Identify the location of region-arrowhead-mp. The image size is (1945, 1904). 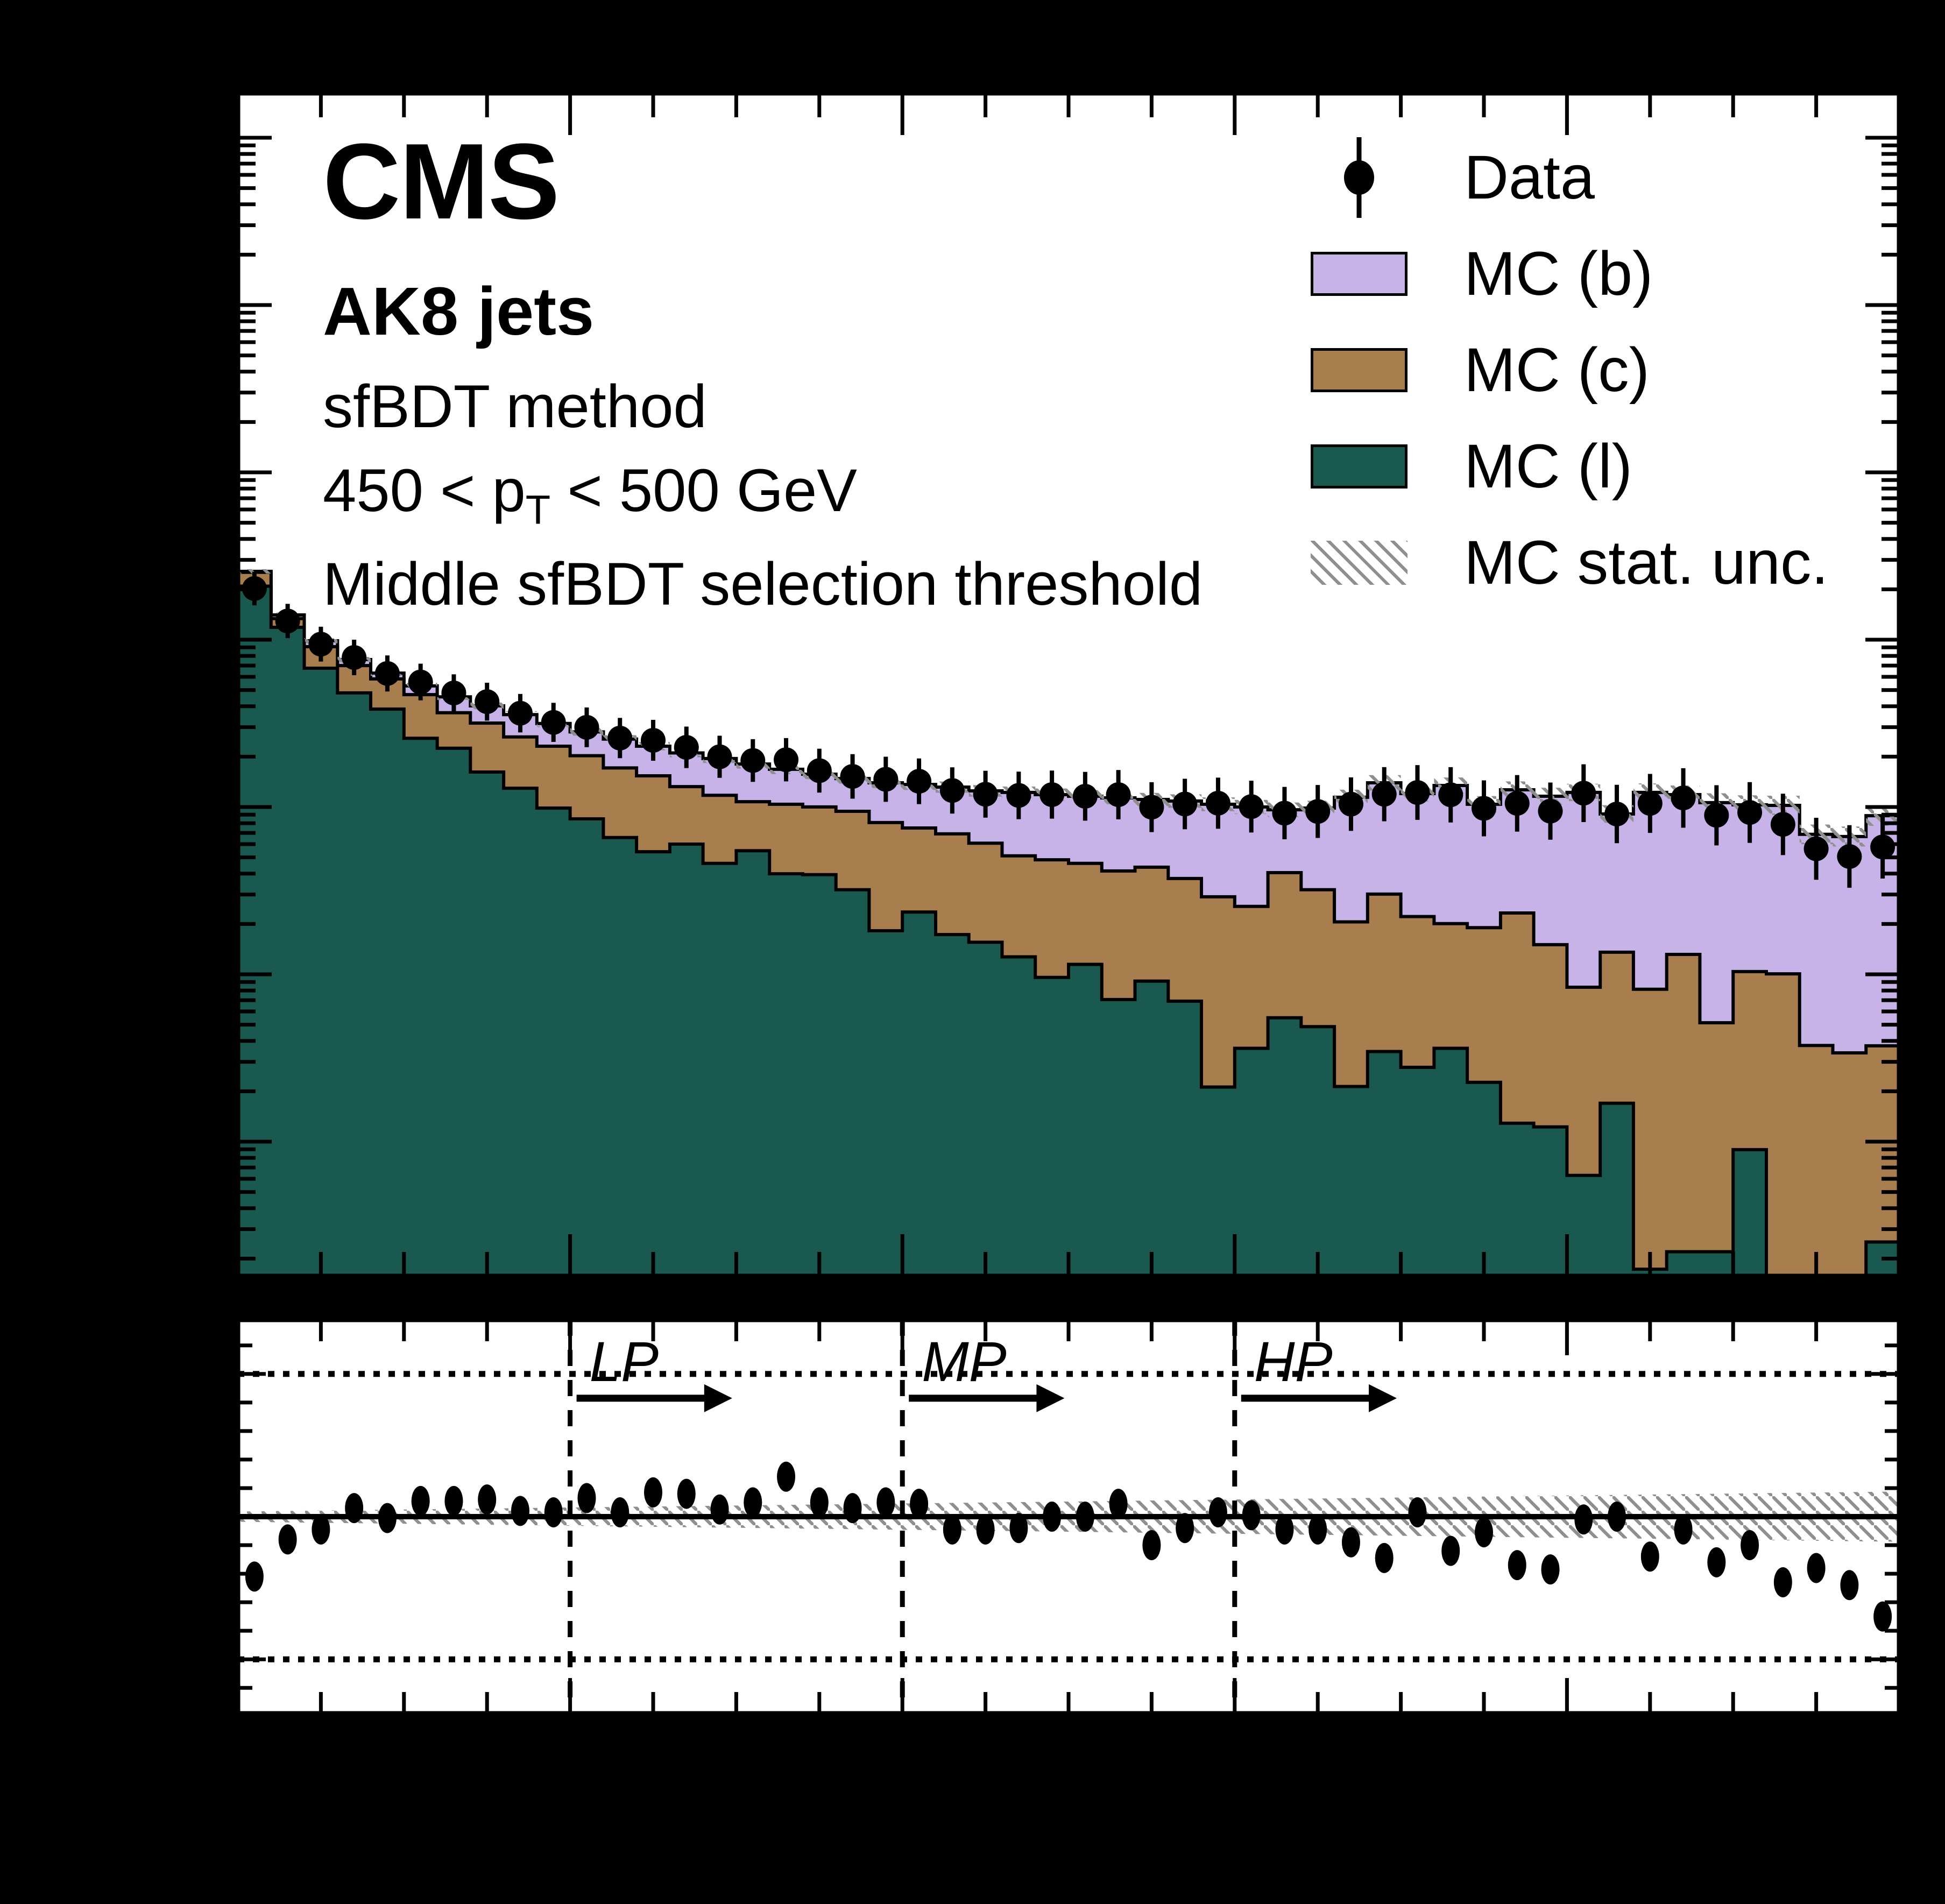
(1050, 1398).